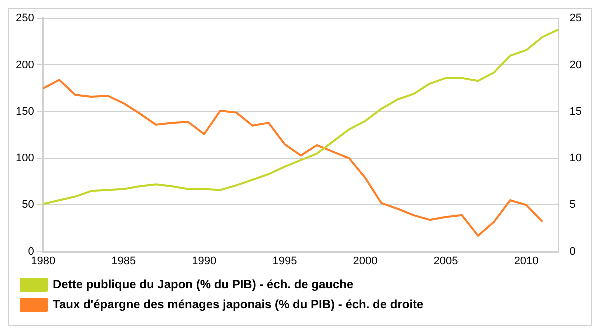  I want to click on y2-tick-label: 15, so click(576, 112).